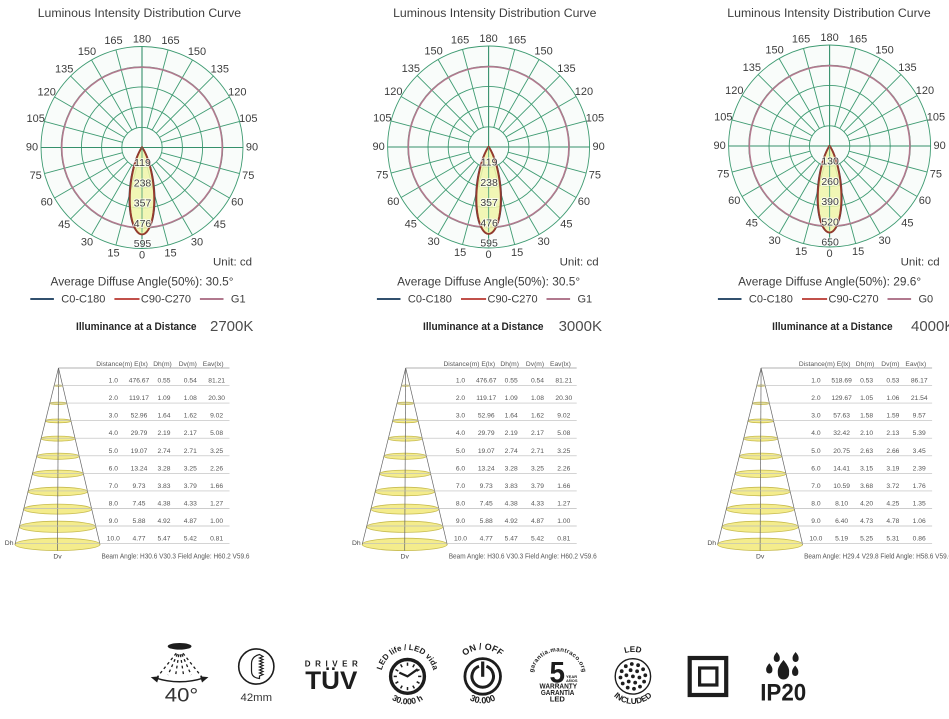 This screenshot has width=949, height=719. I want to click on svg-text: 86.17, so click(919, 381).